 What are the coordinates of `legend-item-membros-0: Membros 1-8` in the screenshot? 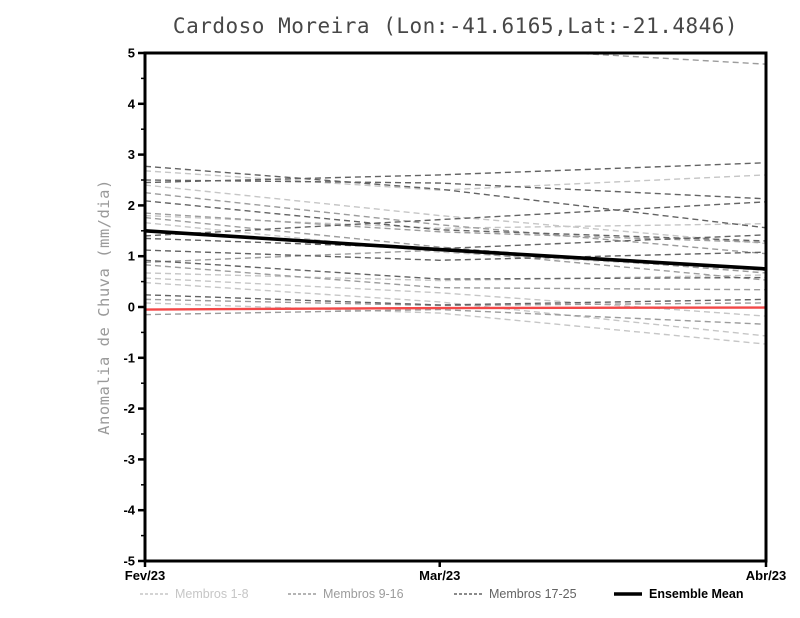 It's located at (194, 594).